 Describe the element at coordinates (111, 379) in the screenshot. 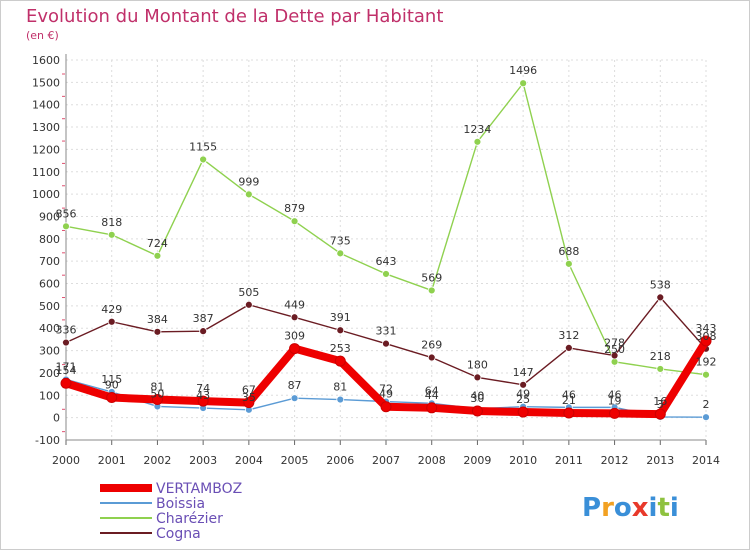

I see `data-label-boissia-2001: 115` at that location.